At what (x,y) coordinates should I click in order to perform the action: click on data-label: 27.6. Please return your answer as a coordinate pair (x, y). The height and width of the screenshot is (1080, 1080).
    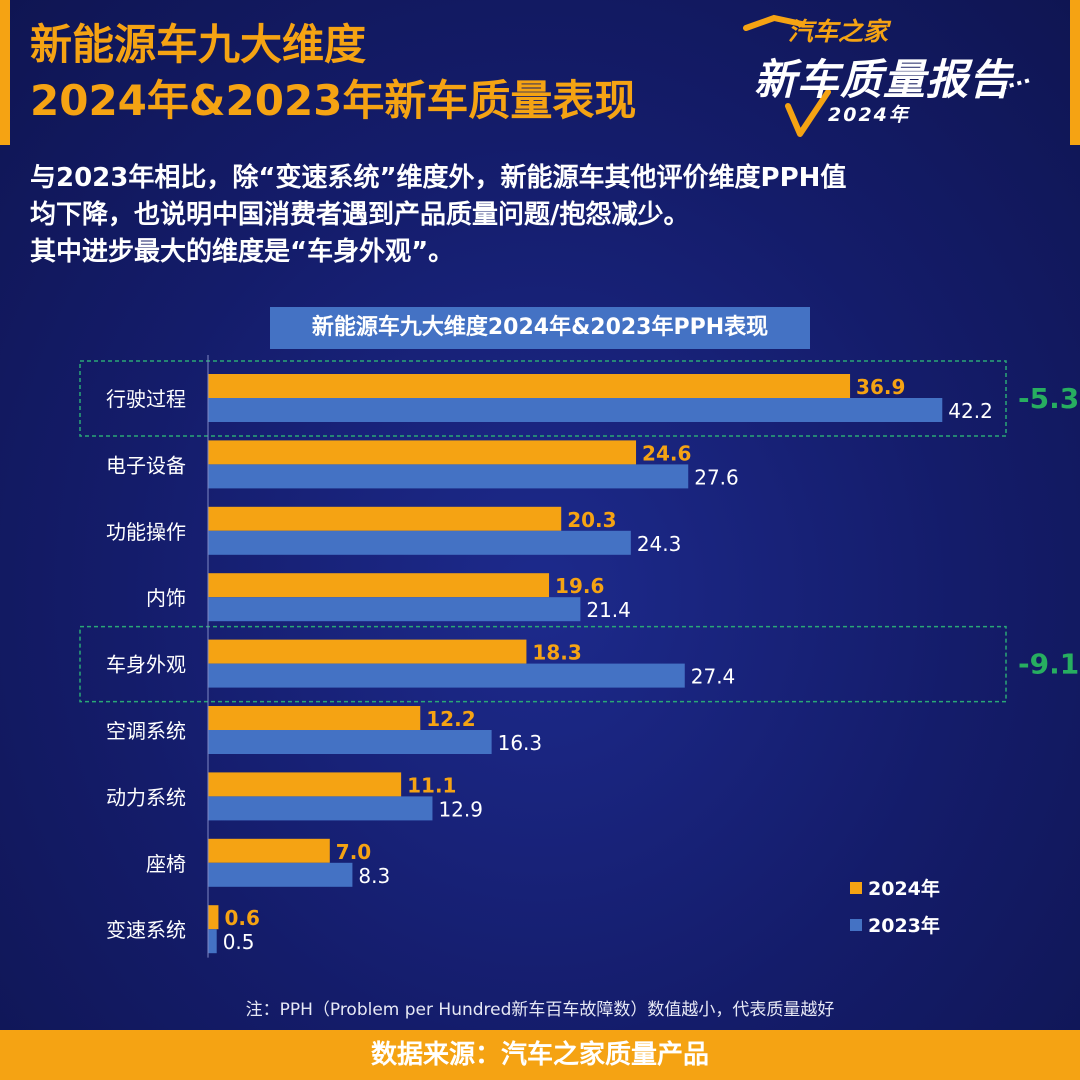
    Looking at the image, I should click on (716, 477).